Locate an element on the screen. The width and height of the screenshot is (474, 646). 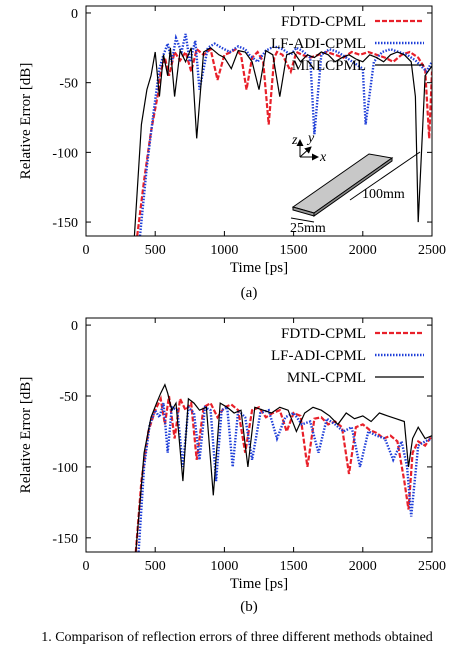
inset-y-label: y is located at coordinates (310, 138).